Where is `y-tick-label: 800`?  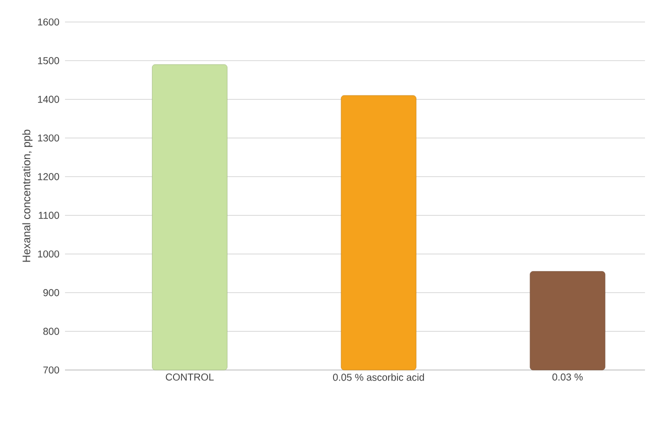 y-tick-label: 800 is located at coordinates (51, 331).